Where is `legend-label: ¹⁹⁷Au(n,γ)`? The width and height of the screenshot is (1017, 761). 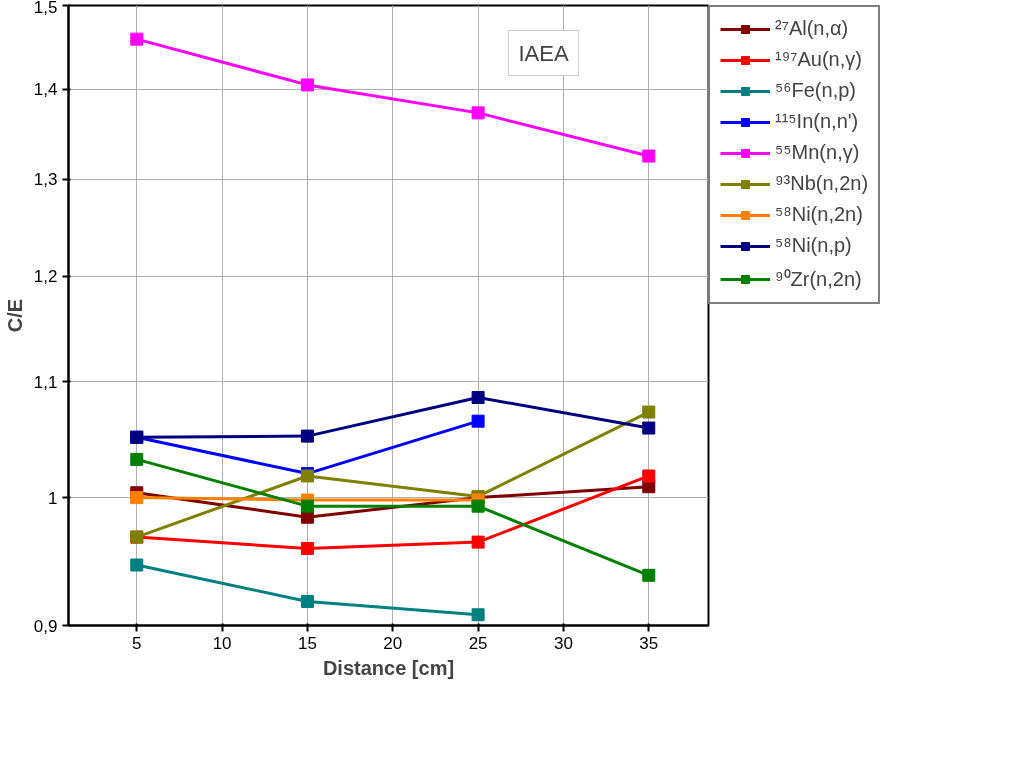 legend-label: ¹⁹⁷Au(n,γ) is located at coordinates (818, 59).